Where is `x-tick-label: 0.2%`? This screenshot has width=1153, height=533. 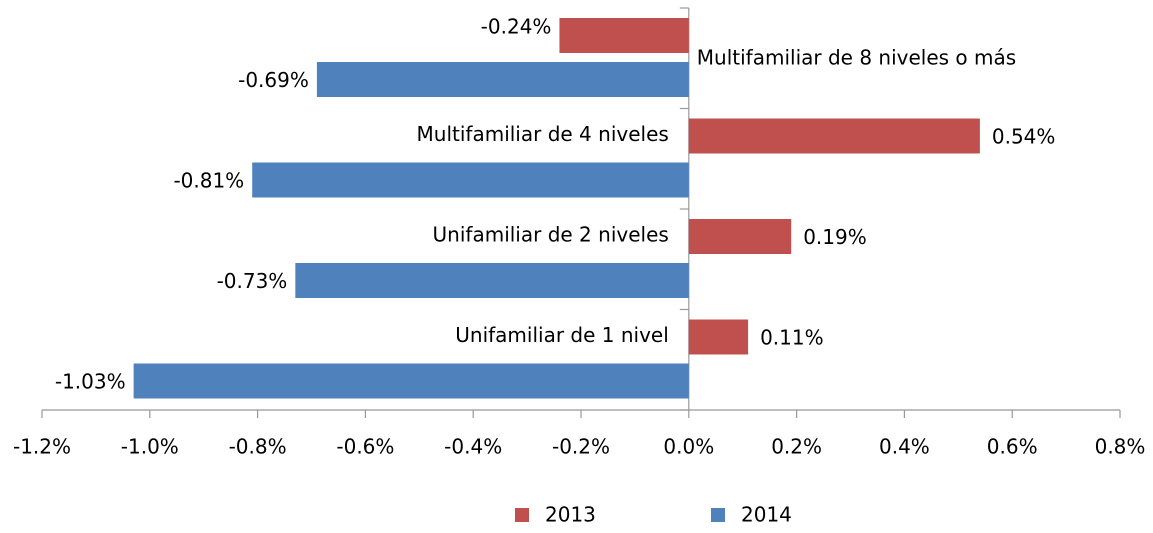
x-tick-label: 0.2% is located at coordinates (796, 447).